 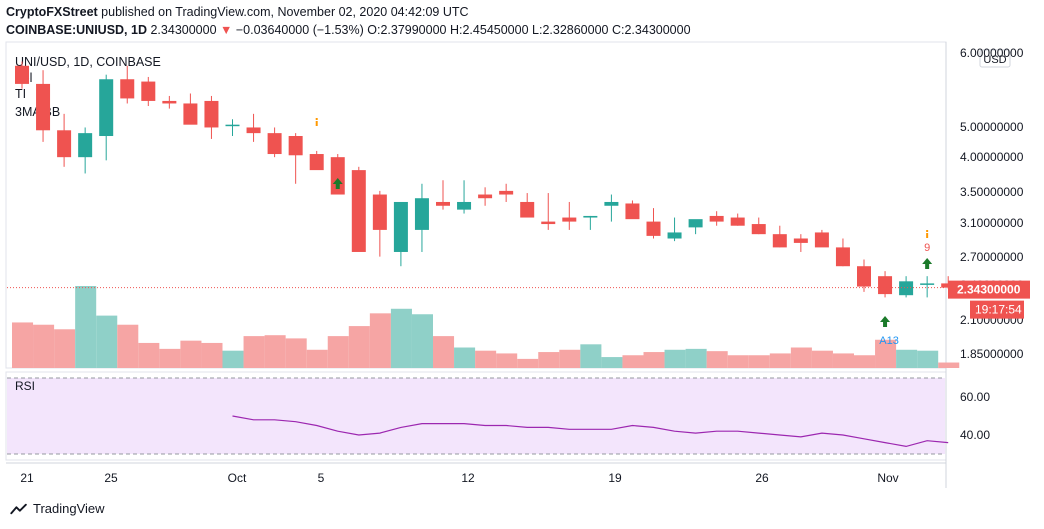 What do you see at coordinates (575, 30) in the screenshot?
I see `low-value: 2.32860000` at bounding box center [575, 30].